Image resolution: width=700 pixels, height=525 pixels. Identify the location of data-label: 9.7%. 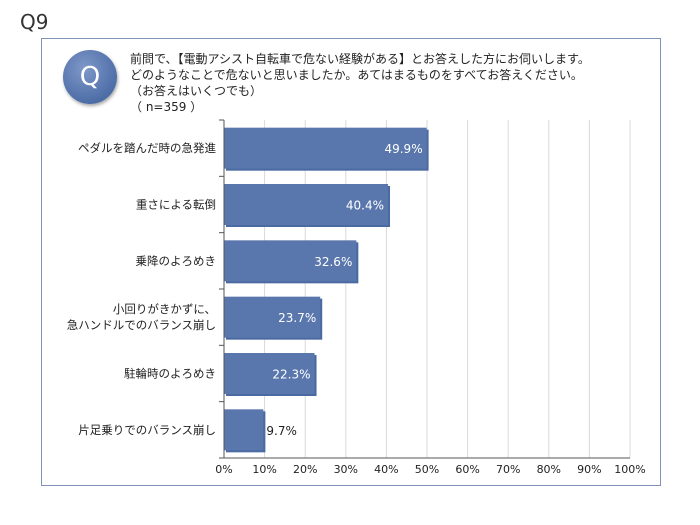
(281, 431).